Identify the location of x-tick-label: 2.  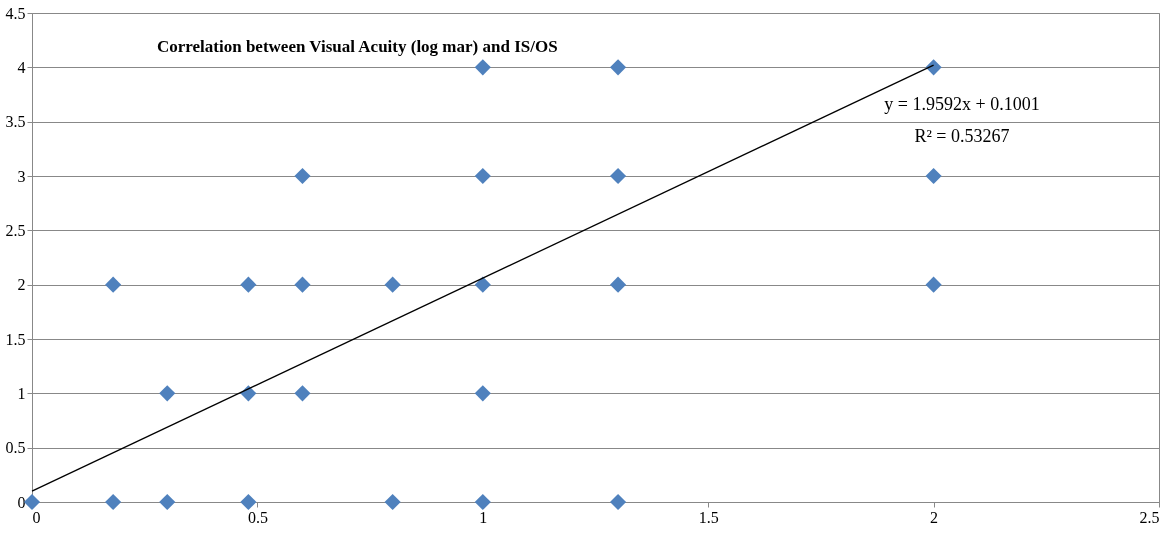
(934, 517).